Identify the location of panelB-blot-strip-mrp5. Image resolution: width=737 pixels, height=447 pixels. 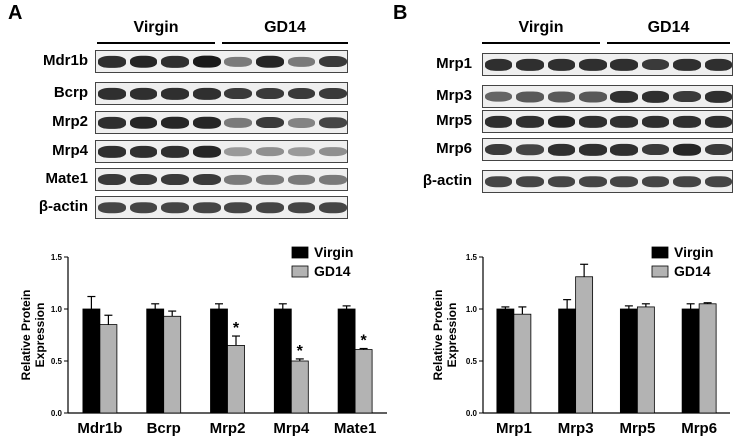
(607, 121).